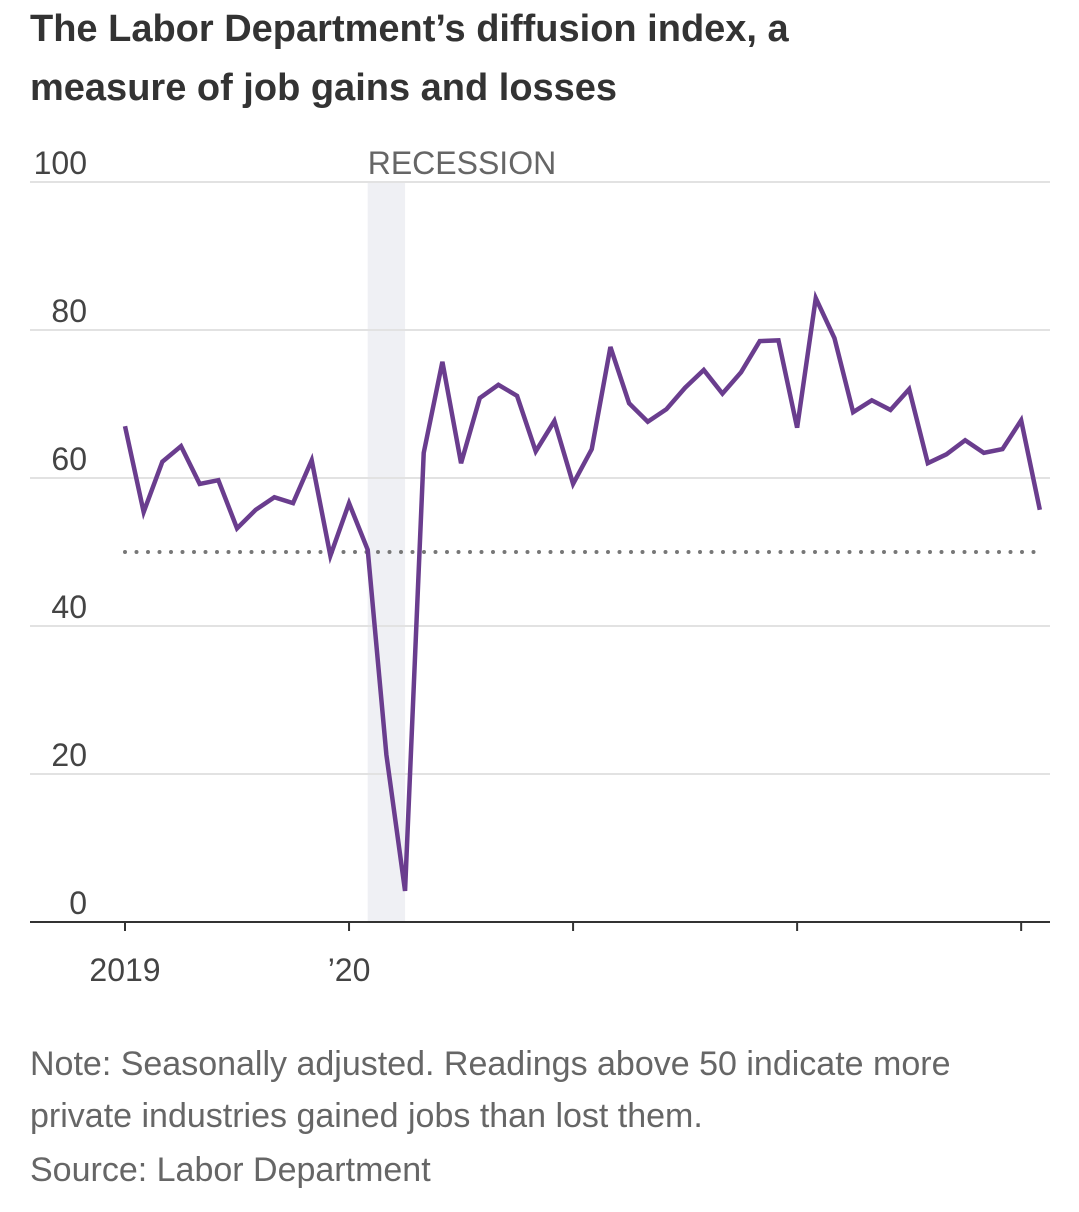  Describe the element at coordinates (69, 755) in the screenshot. I see `y-tick-label: 20` at that location.